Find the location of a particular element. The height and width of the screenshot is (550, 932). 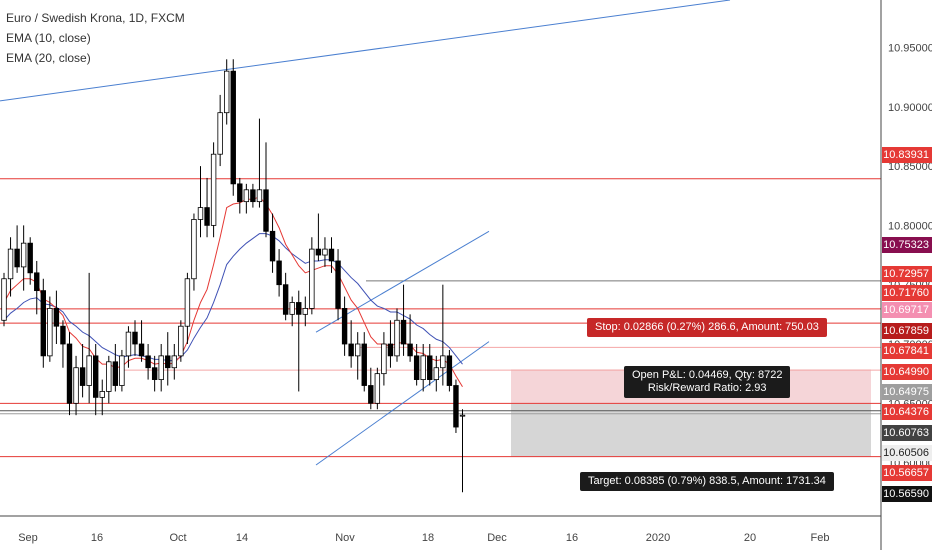

price-label: 10.60763 is located at coordinates (907, 433).